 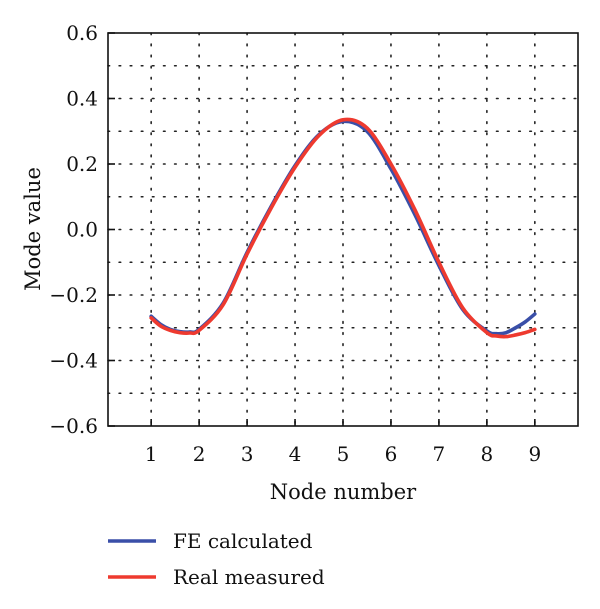 I want to click on x-tick-label: 1, so click(x=151, y=454).